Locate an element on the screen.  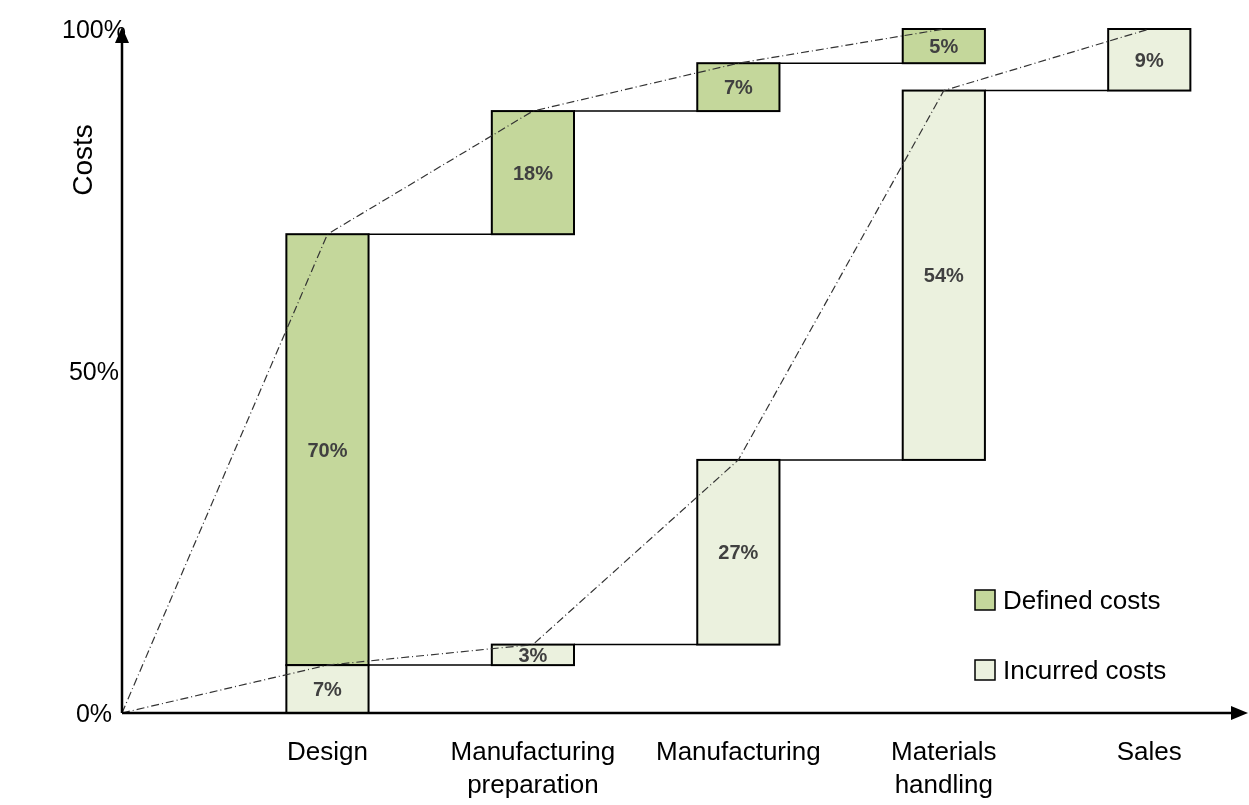
data-label: 54% is located at coordinates (944, 275).